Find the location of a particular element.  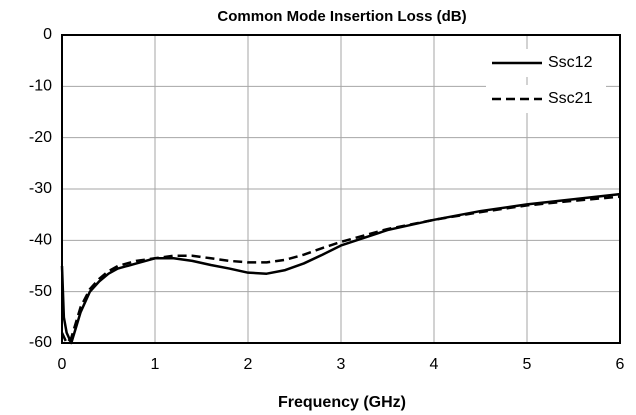

y-tick-label: 0 is located at coordinates (47, 34).